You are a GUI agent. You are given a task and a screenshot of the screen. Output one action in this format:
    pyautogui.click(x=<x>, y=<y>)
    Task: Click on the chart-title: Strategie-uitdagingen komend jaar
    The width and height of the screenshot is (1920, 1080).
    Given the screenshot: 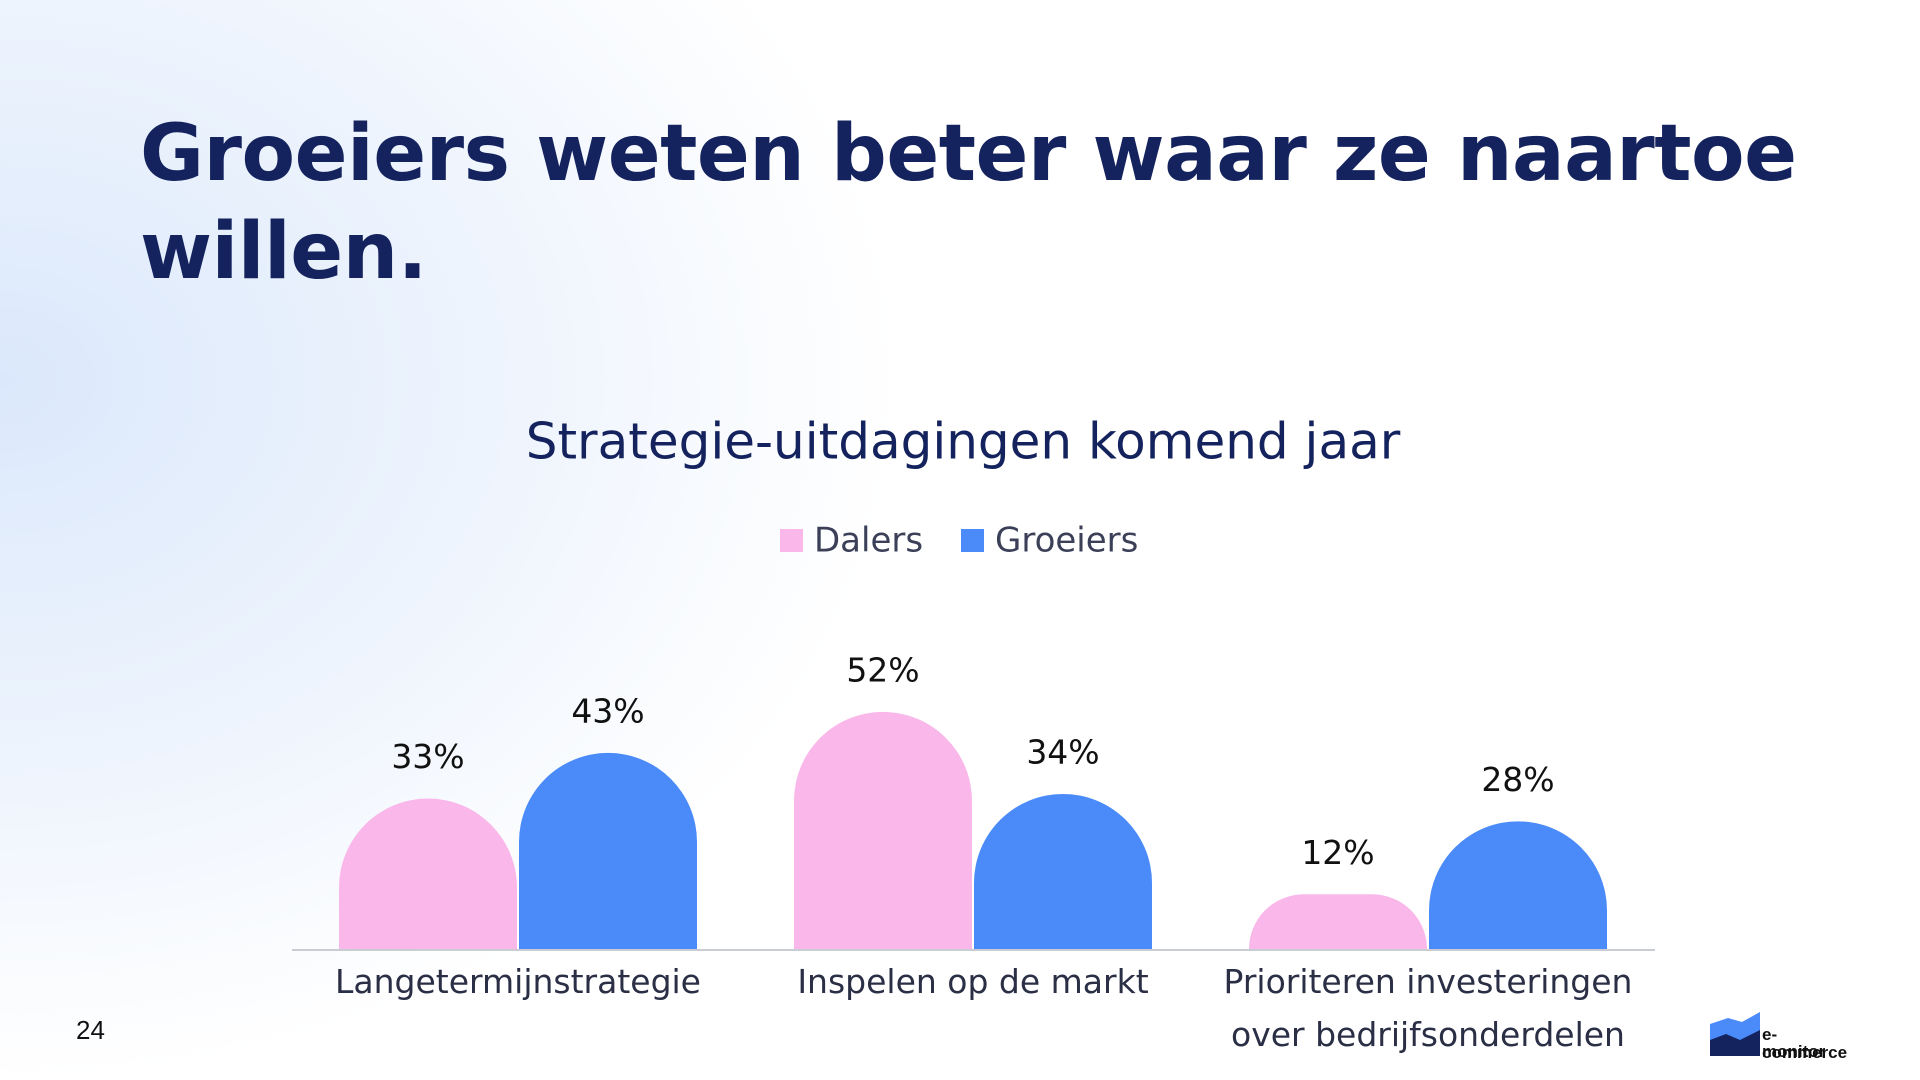 What is the action you would take?
    pyautogui.click(x=963, y=442)
    